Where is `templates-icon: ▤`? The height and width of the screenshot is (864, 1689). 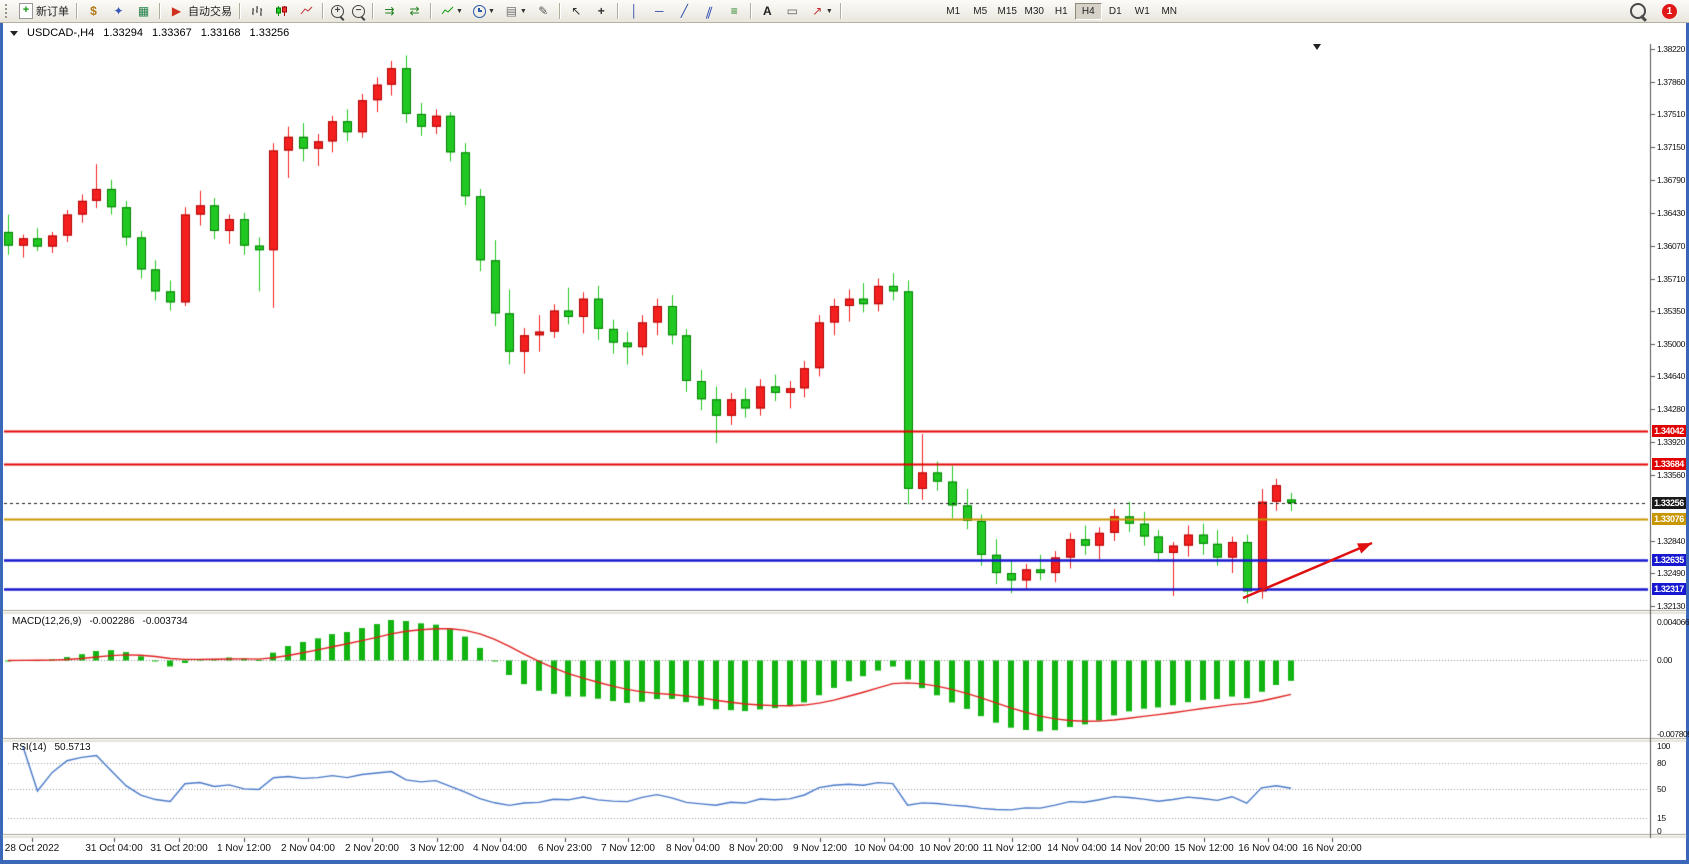
templates-icon: ▤ is located at coordinates (511, 11).